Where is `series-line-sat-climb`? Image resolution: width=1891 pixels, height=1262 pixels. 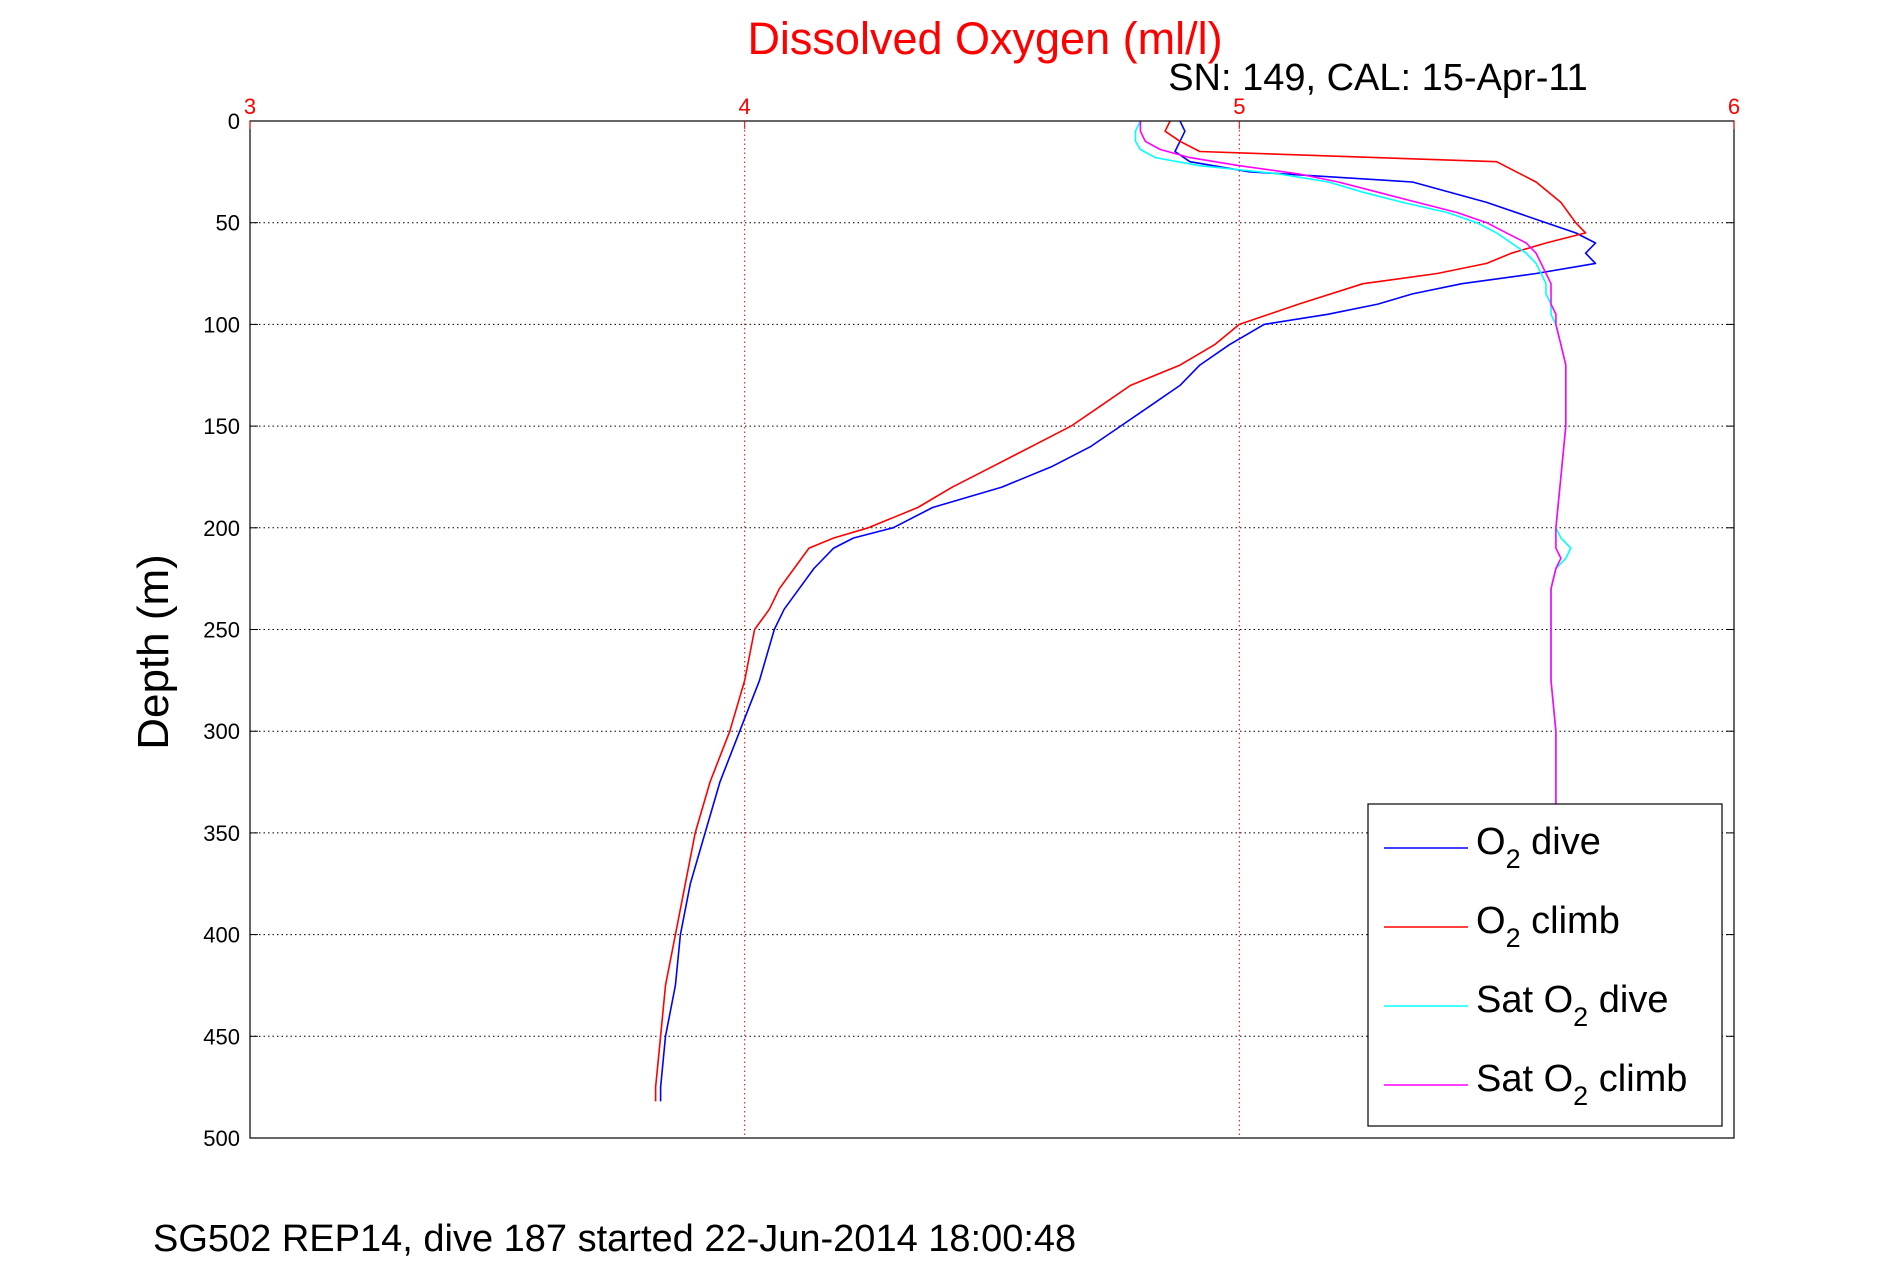 series-line-sat-climb is located at coordinates (1353, 464).